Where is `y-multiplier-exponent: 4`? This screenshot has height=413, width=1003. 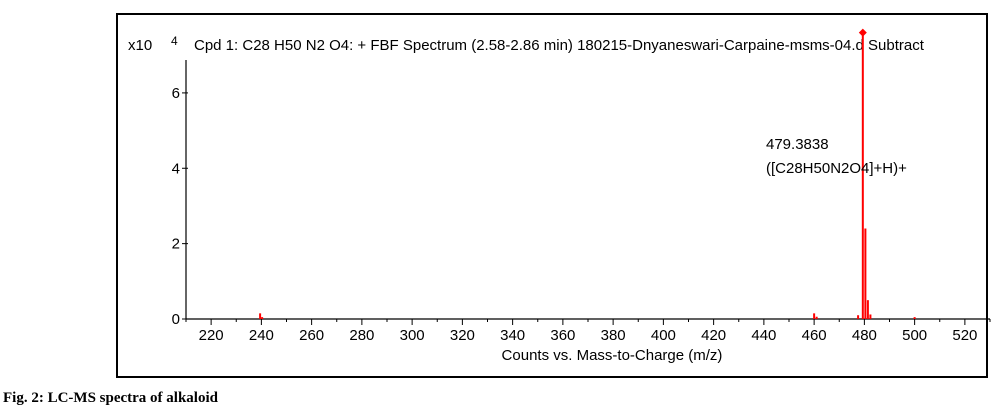 y-multiplier-exponent: 4 is located at coordinates (174, 41).